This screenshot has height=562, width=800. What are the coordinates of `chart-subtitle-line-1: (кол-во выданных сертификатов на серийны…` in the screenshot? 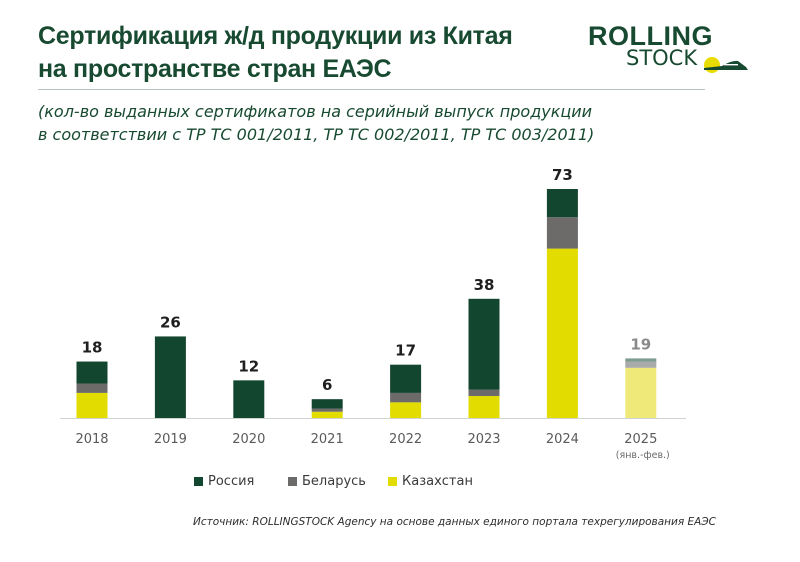 It's located at (315, 111).